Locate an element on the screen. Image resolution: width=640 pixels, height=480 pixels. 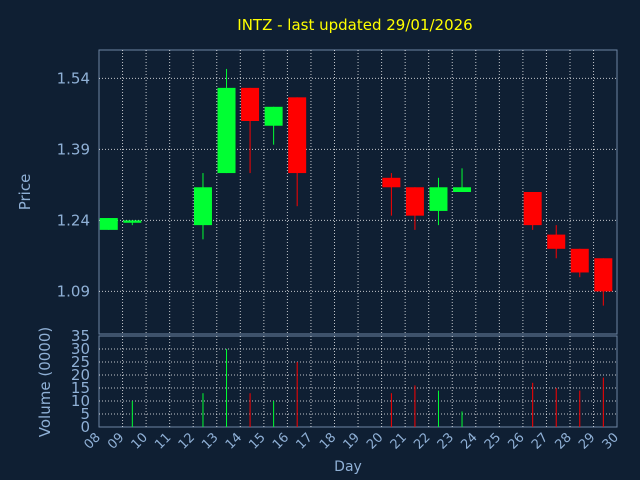
volume-y-tick-label: 25 is located at coordinates (80, 362).